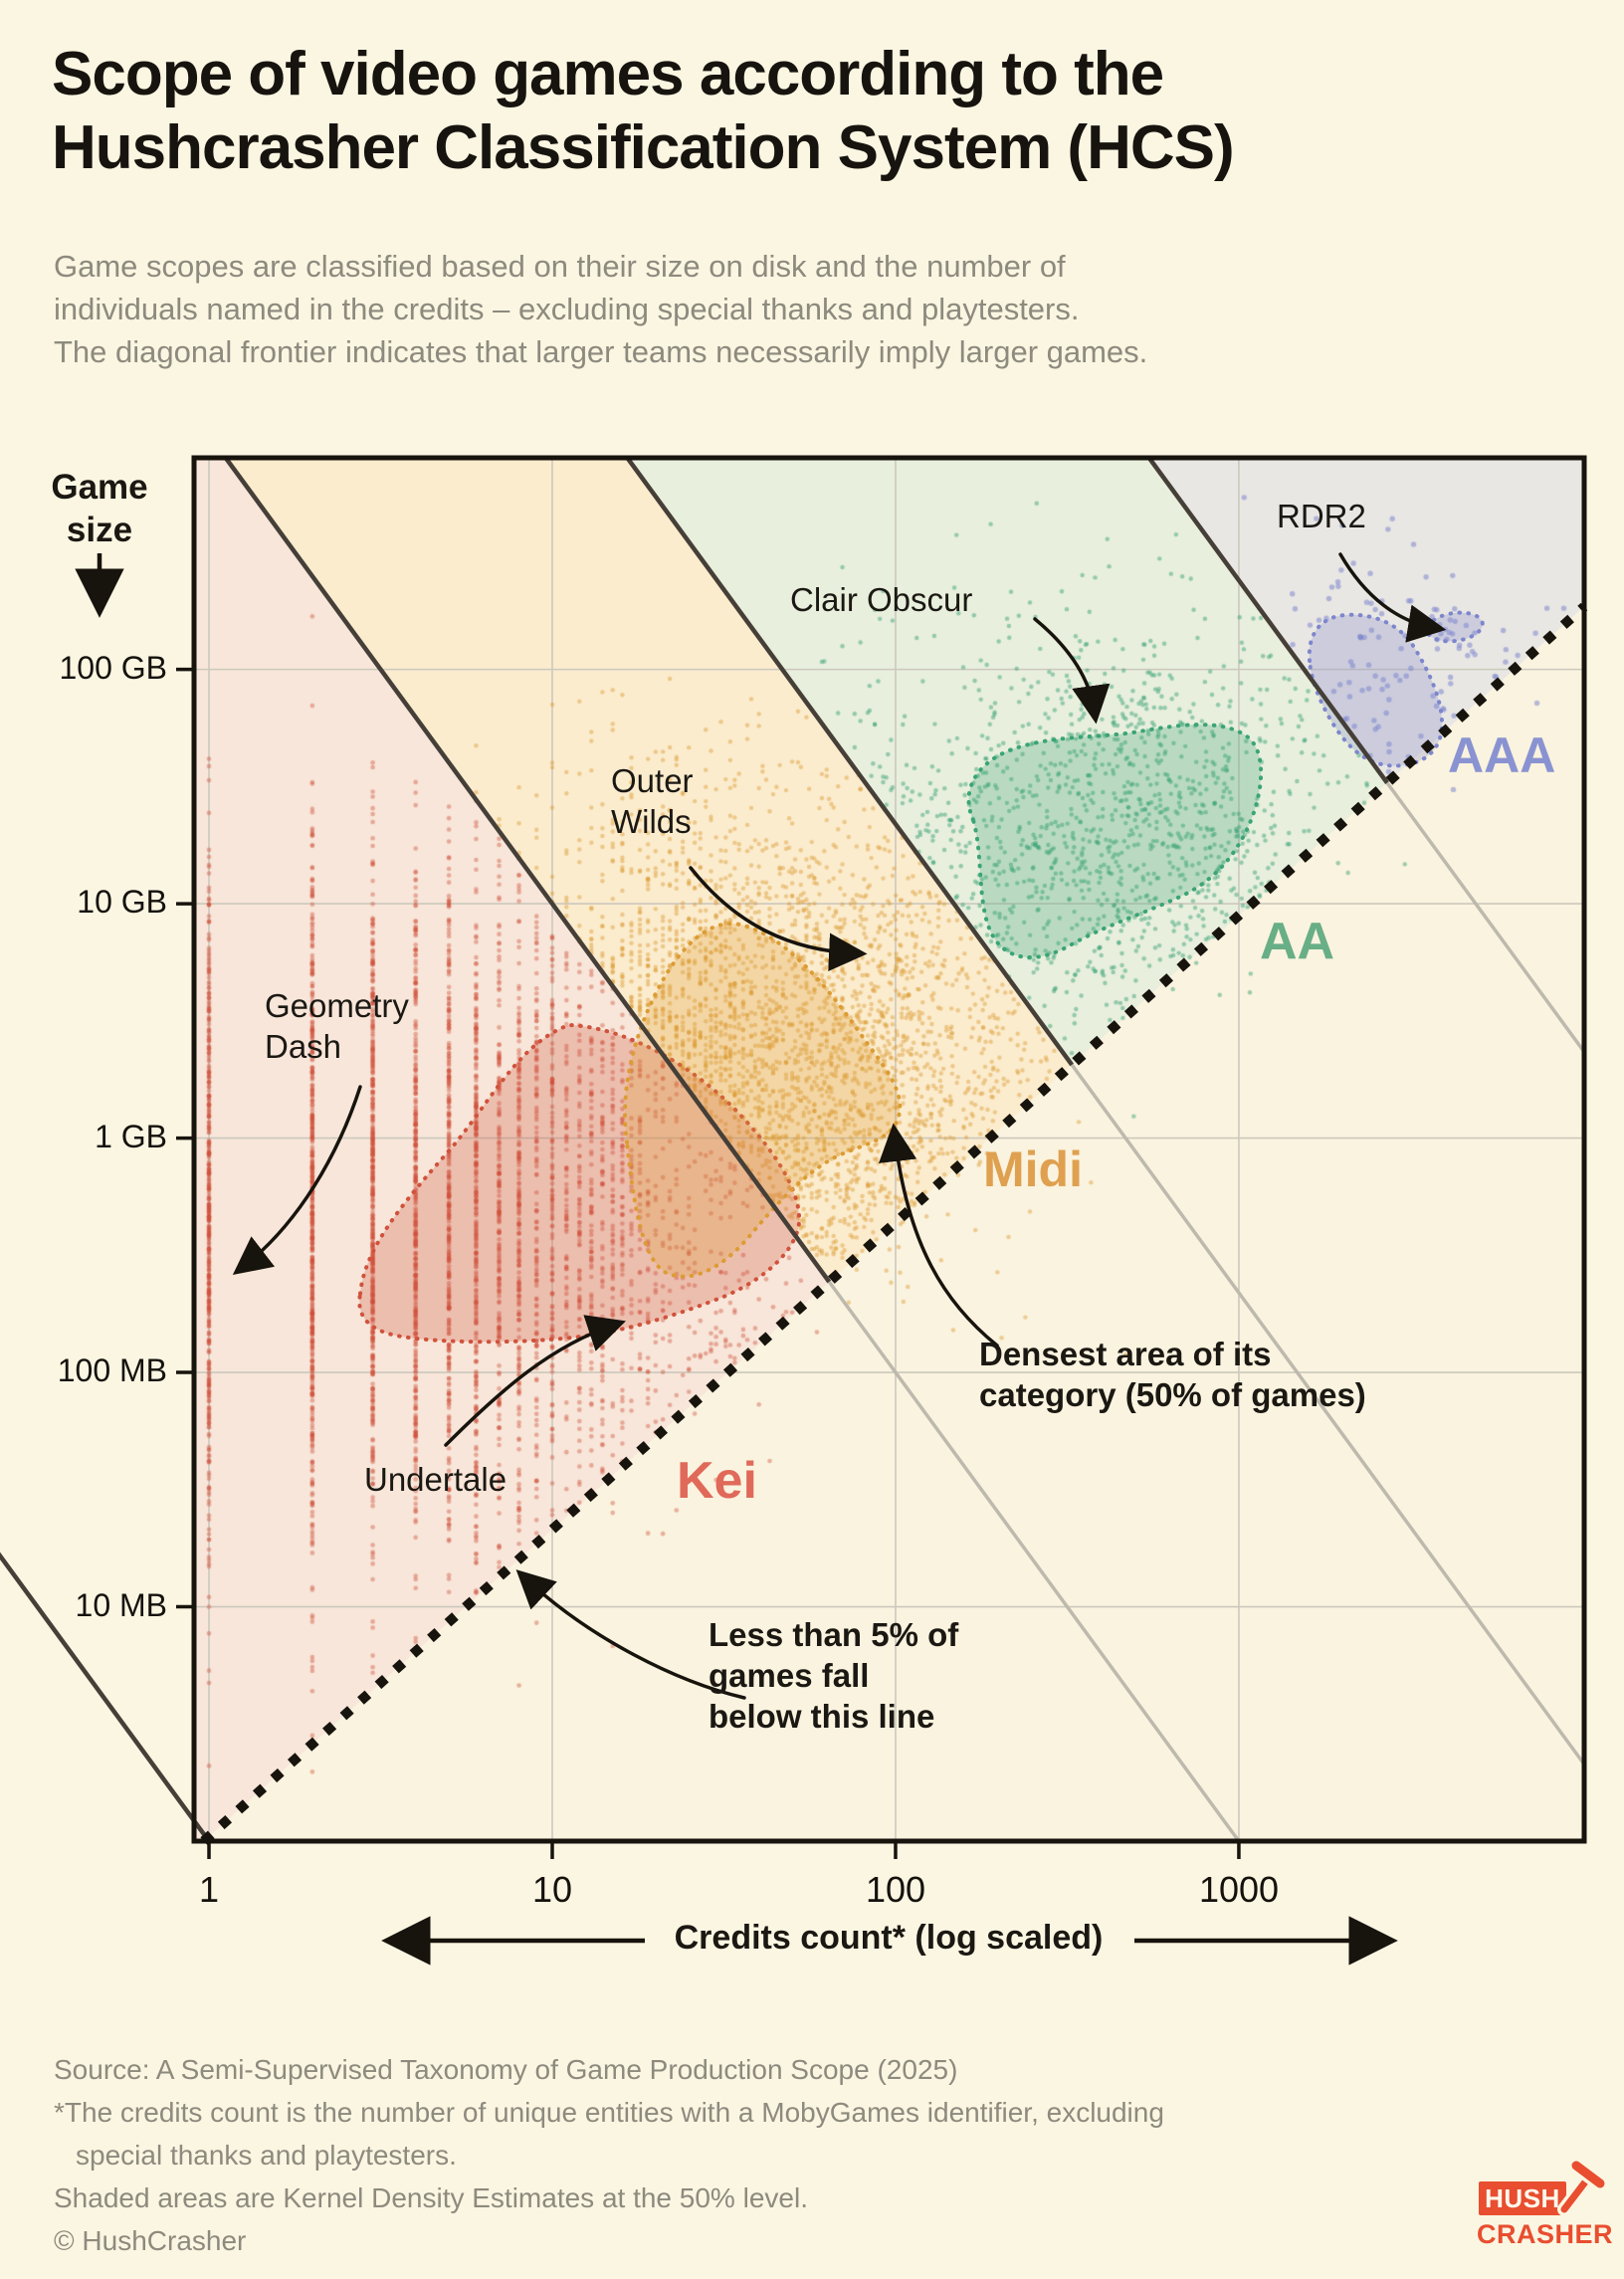 This screenshot has width=1624, height=2279. I want to click on category-label-midi: Midi, so click(1033, 1169).